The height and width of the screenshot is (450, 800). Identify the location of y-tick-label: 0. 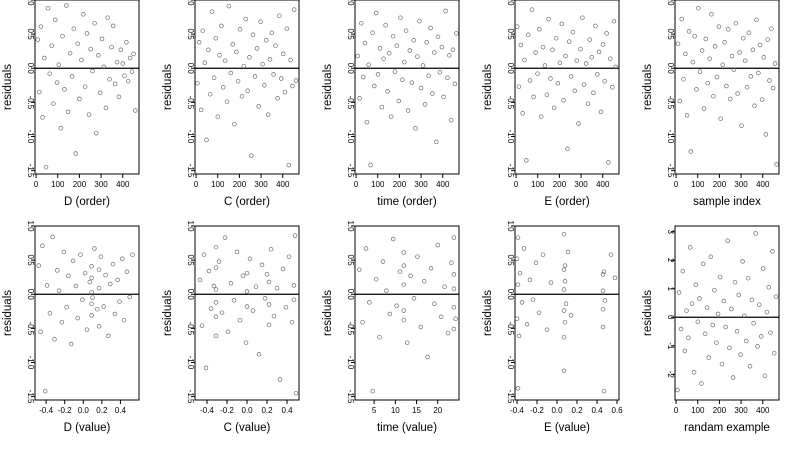
(670, 317).